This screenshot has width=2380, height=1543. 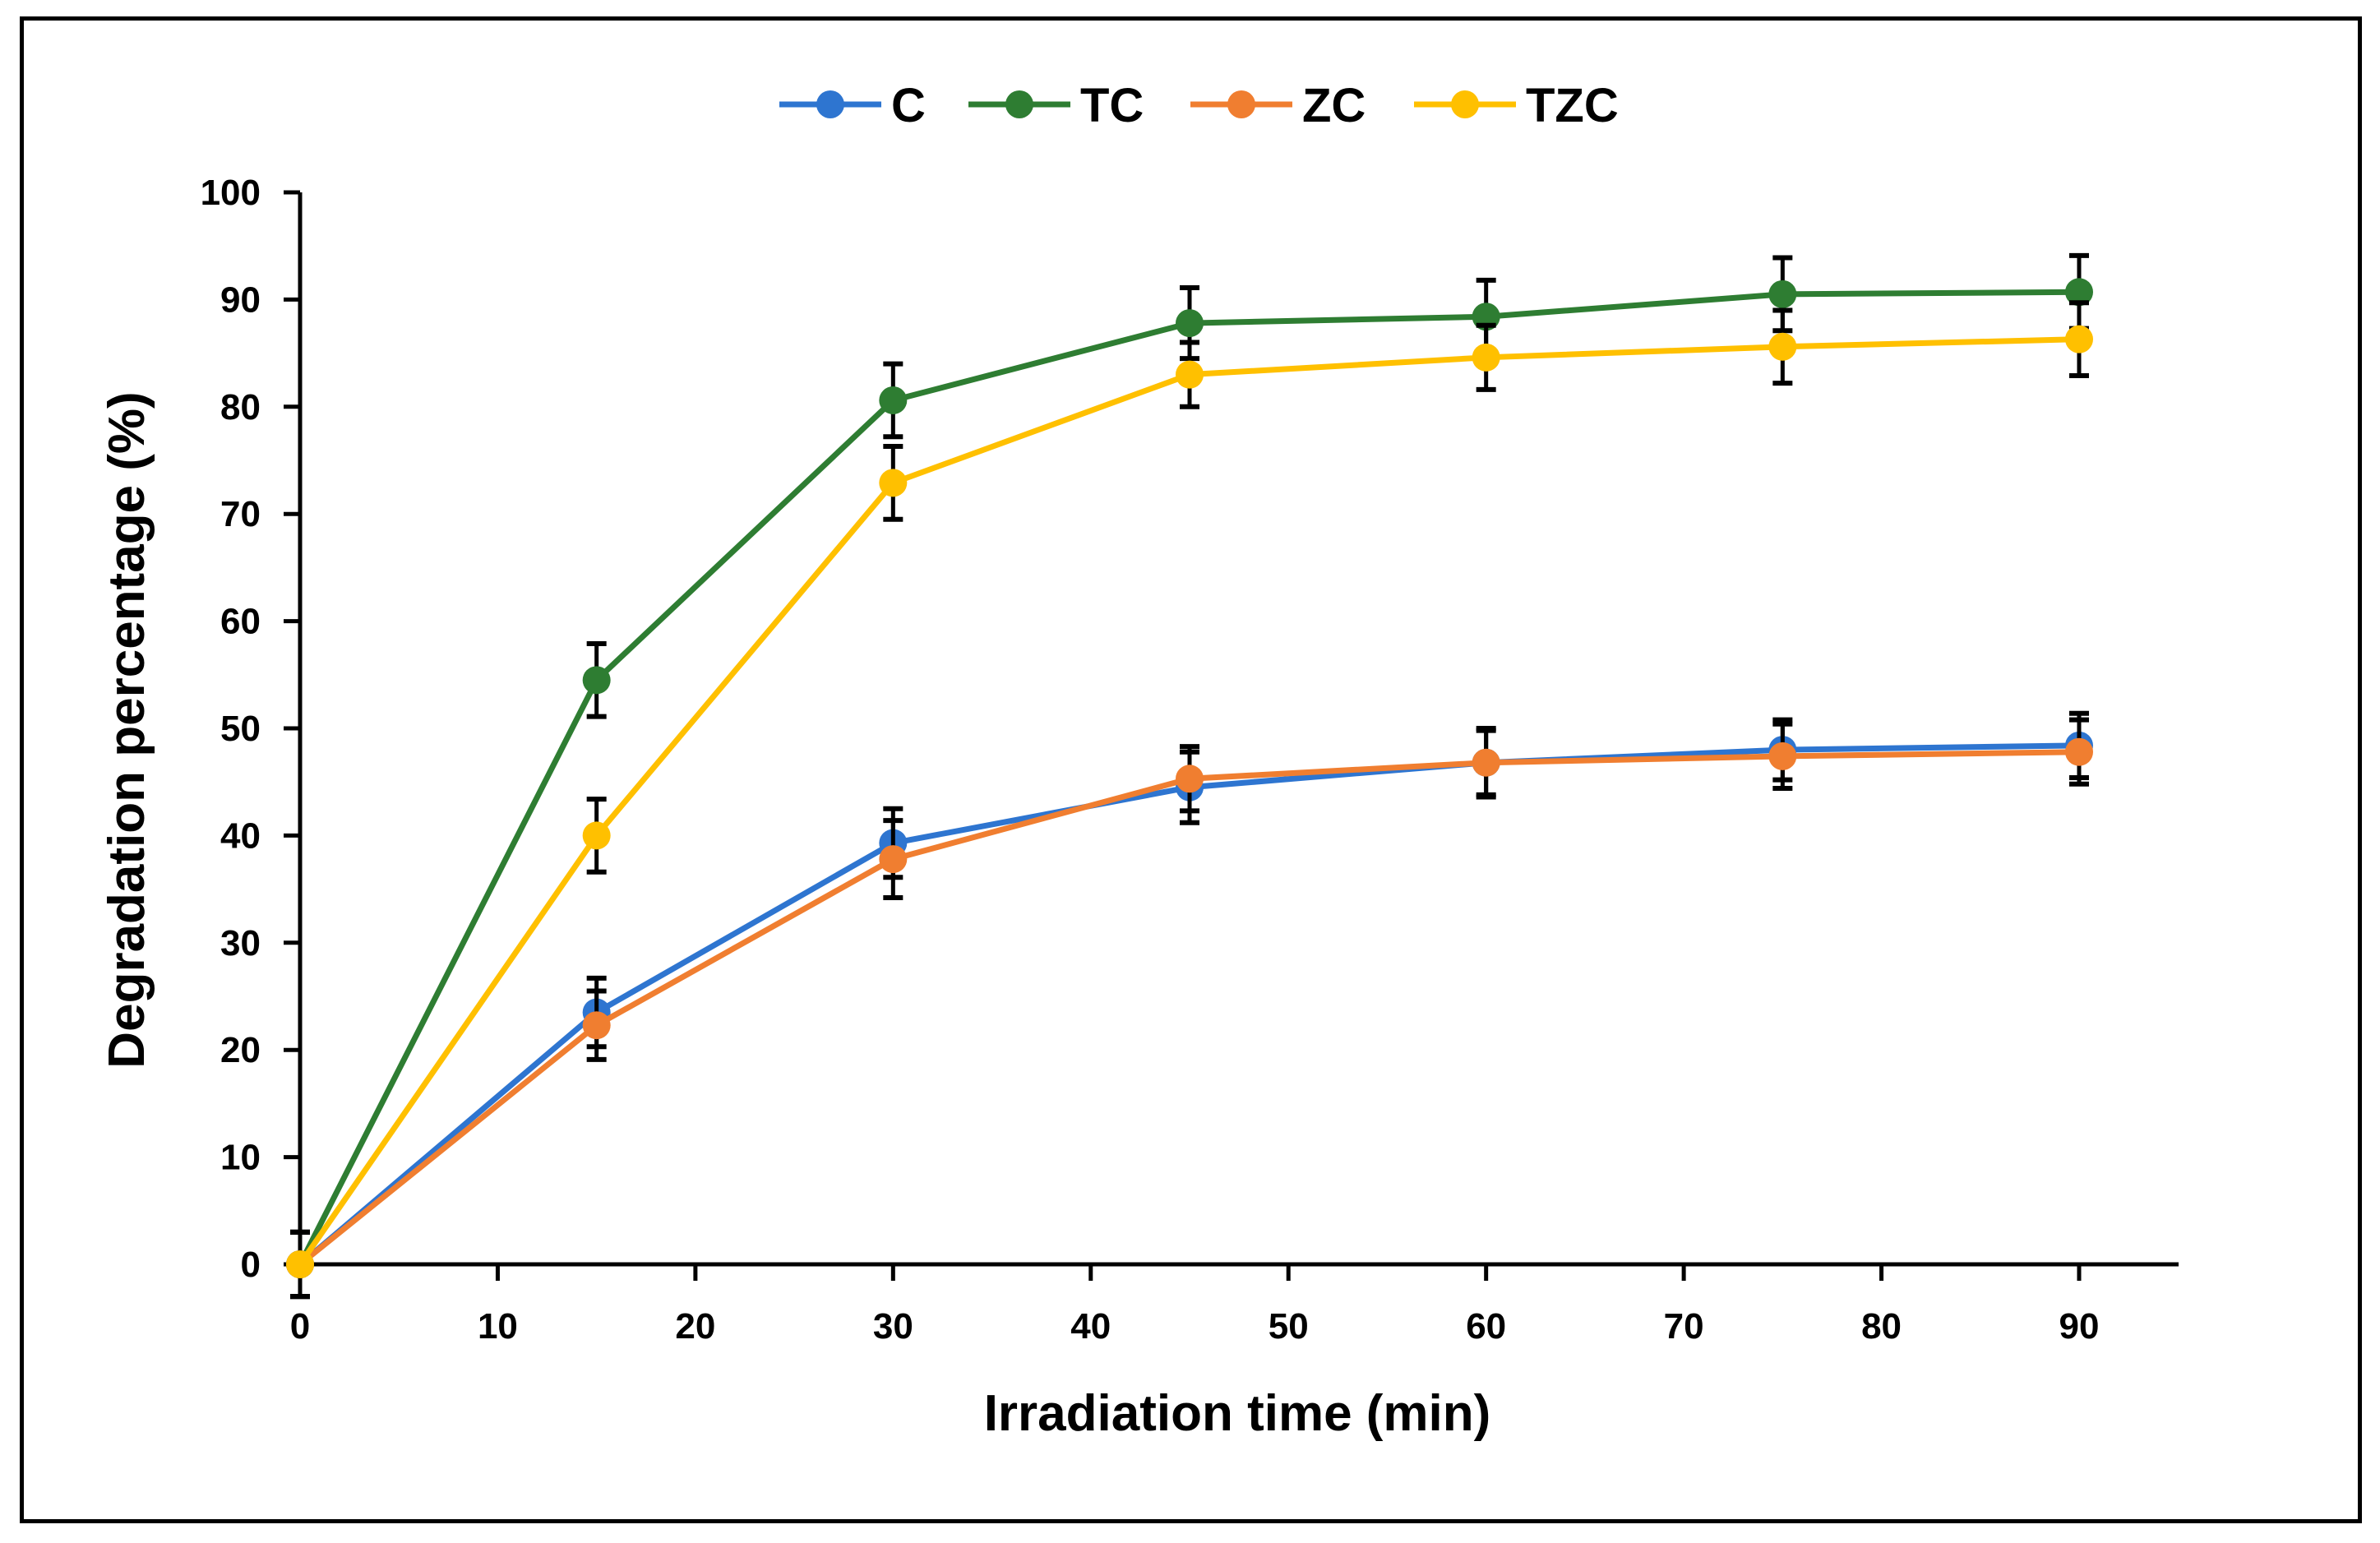 I want to click on legend-label-tzc: TZC, so click(x=1572, y=105).